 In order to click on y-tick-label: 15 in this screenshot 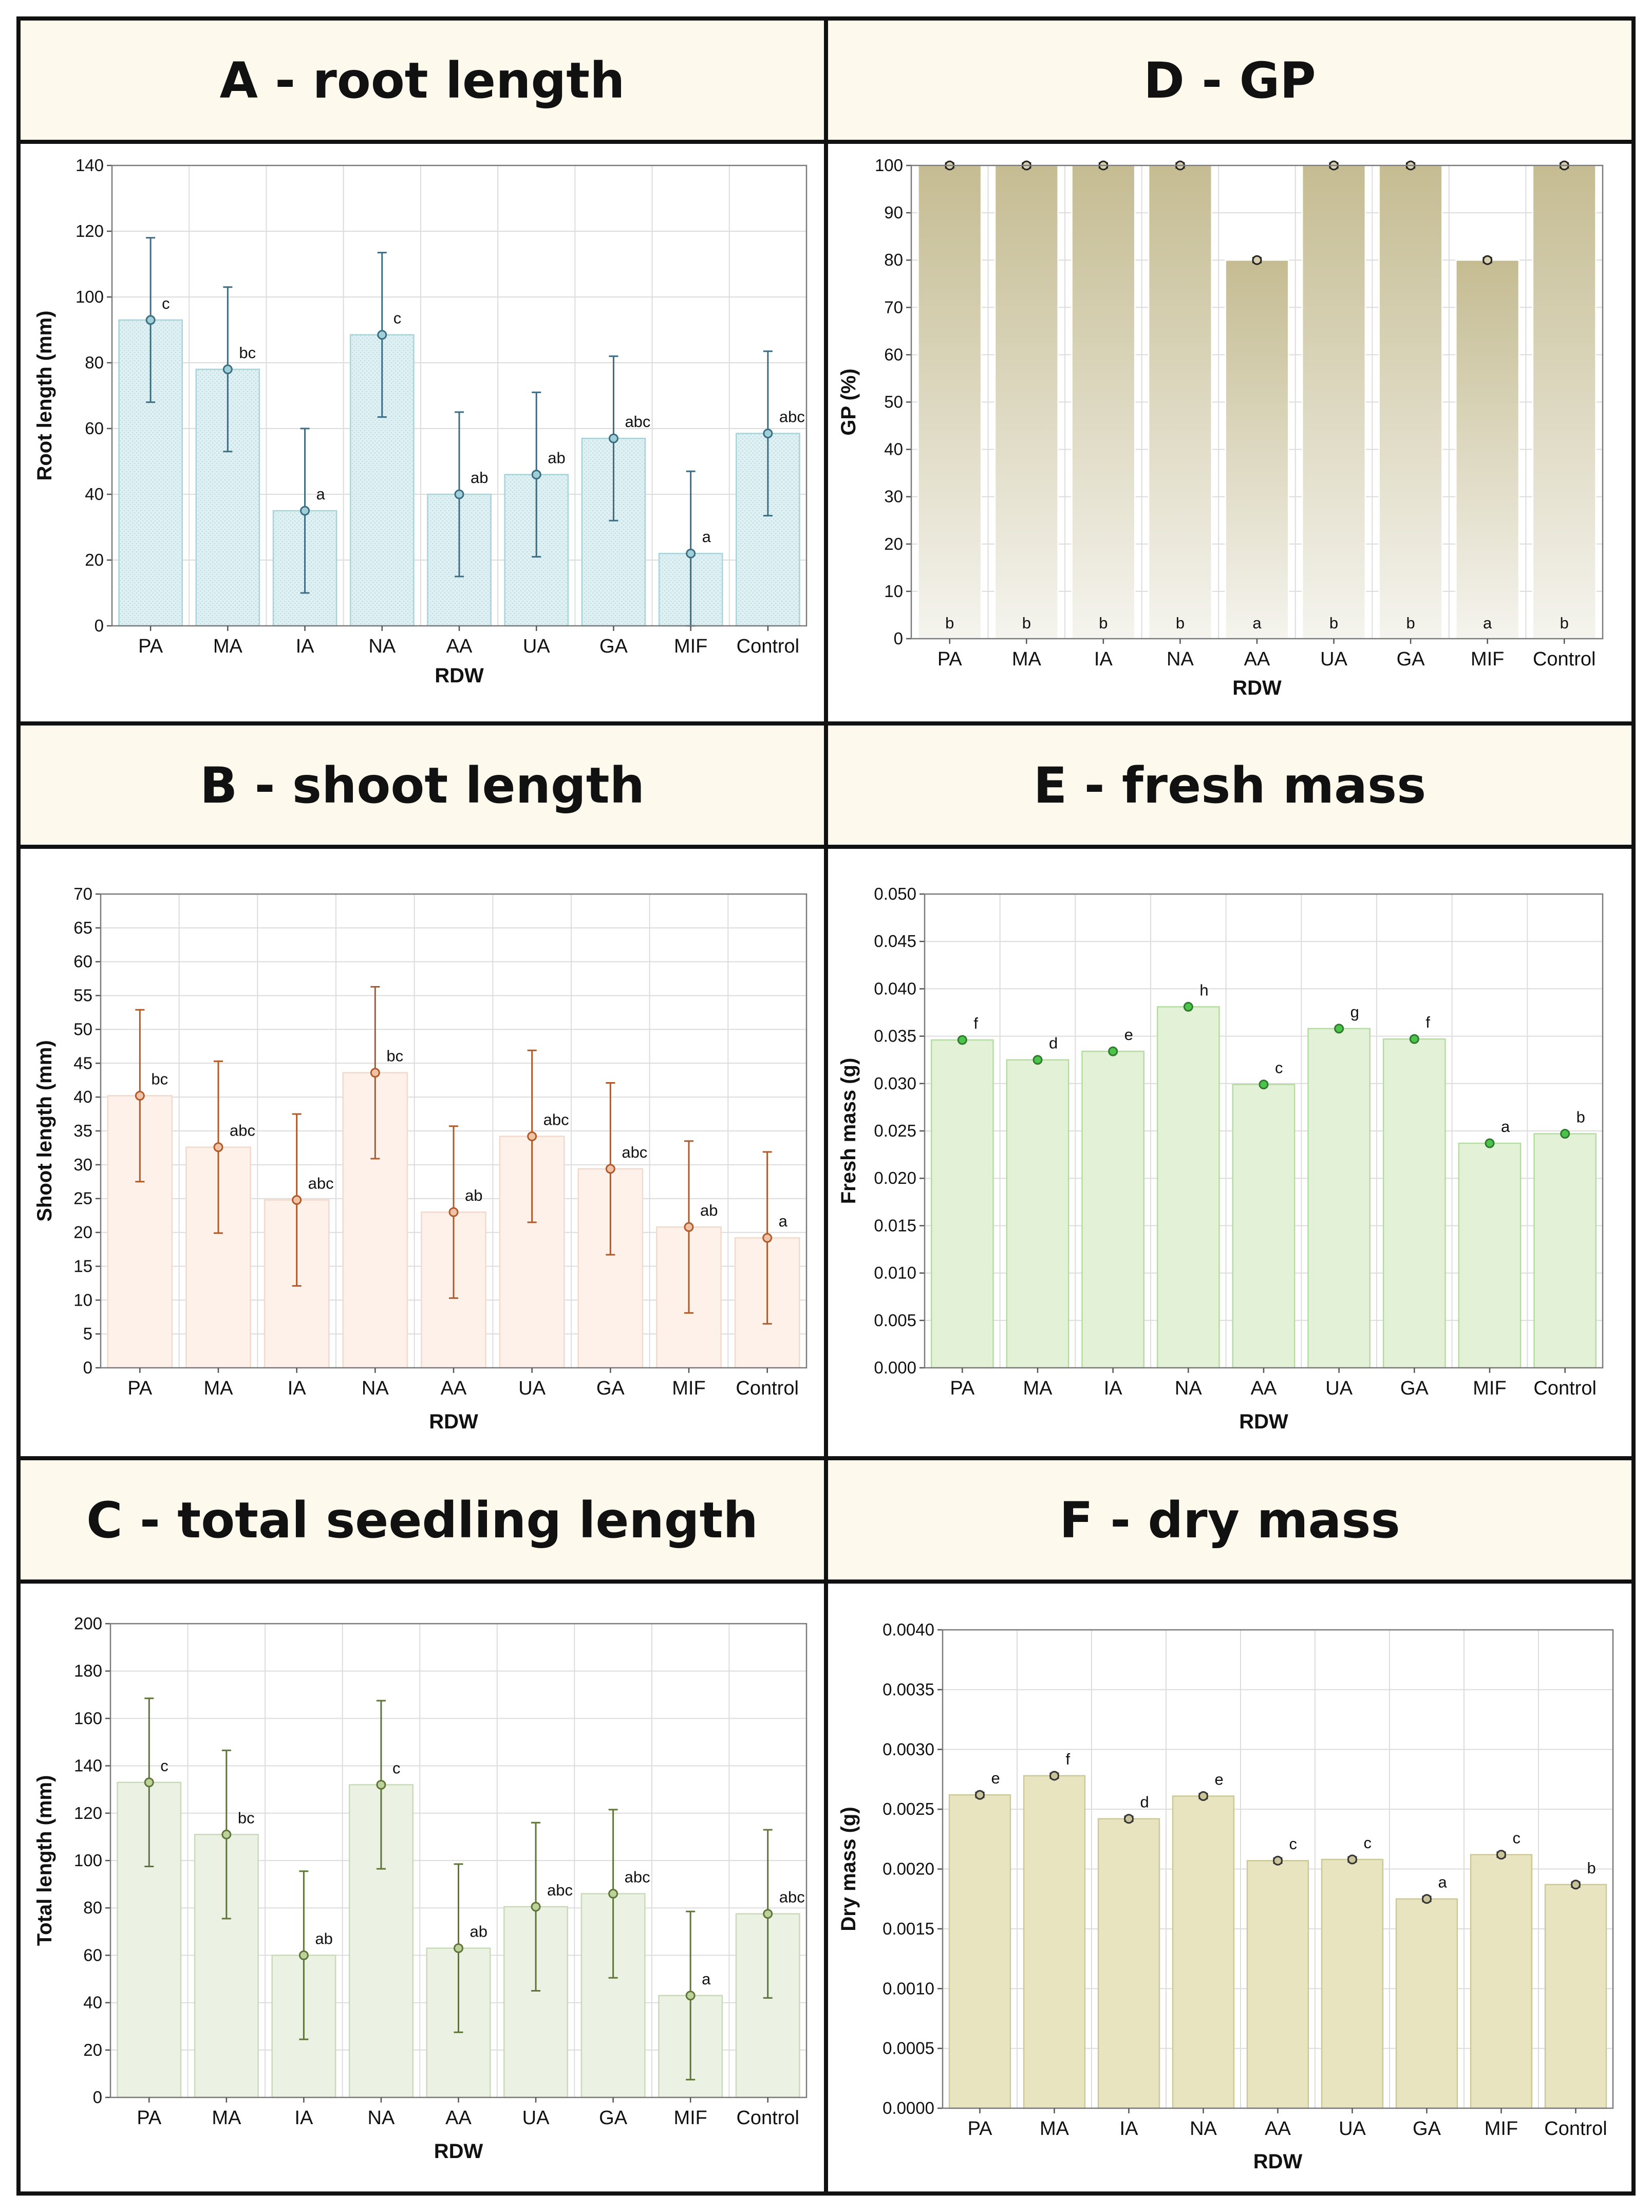, I will do `click(82, 1265)`.